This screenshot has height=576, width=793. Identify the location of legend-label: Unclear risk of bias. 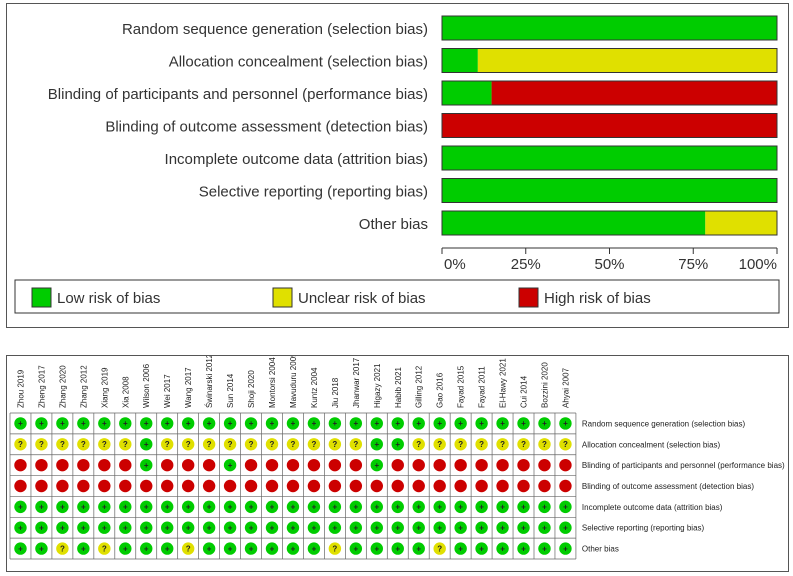
(362, 298).